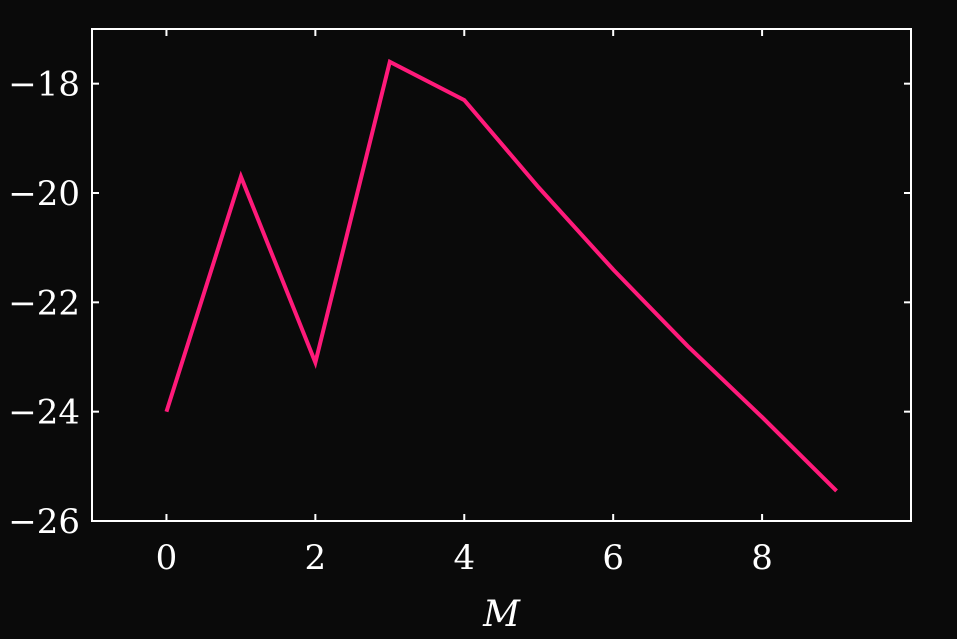 This screenshot has height=639, width=957. Describe the element at coordinates (44, 194) in the screenshot. I see `y-tick-label: −20` at that location.